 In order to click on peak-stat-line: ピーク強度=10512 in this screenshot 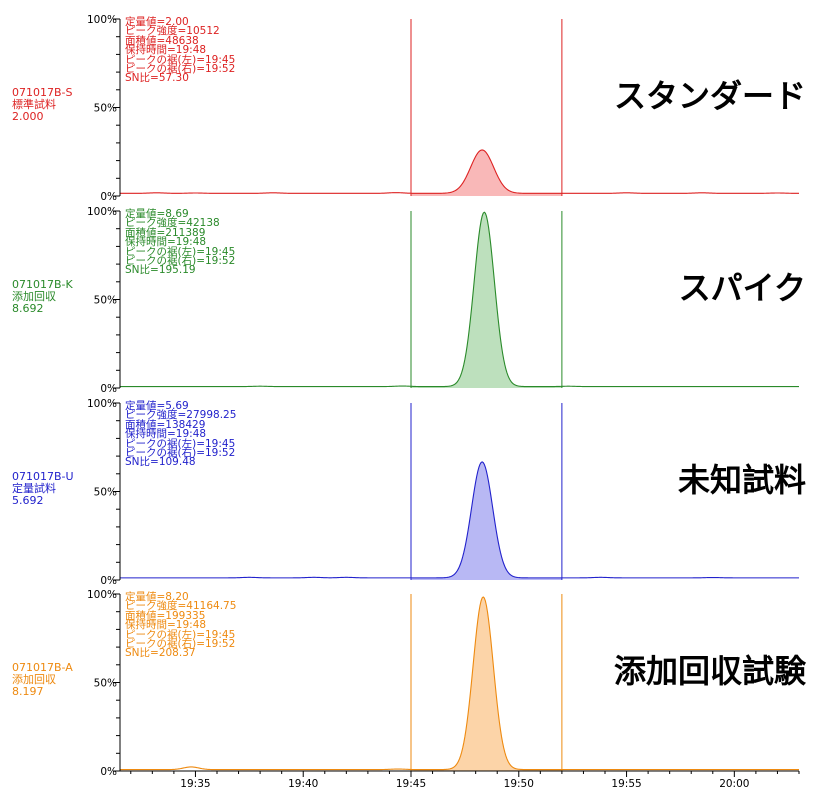, I will do `click(172, 31)`.